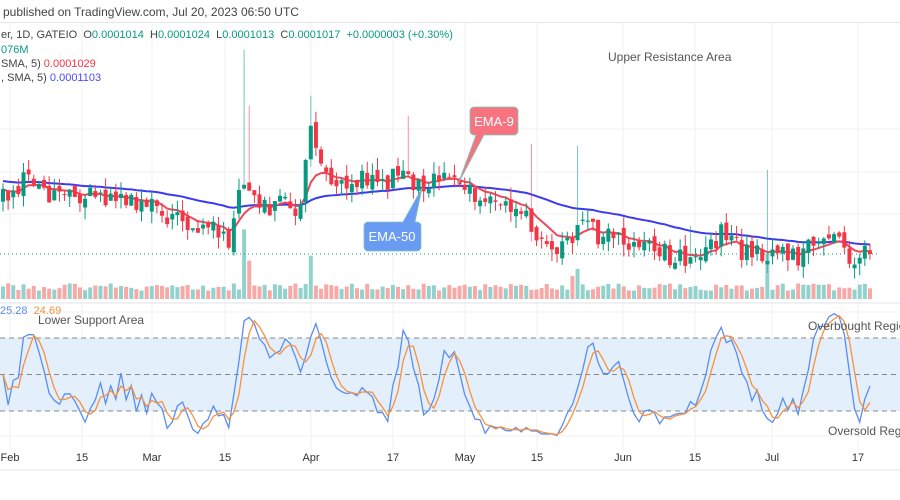 The width and height of the screenshot is (900, 500). What do you see at coordinates (87, 35) in the screenshot?
I see `open-label: O` at bounding box center [87, 35].